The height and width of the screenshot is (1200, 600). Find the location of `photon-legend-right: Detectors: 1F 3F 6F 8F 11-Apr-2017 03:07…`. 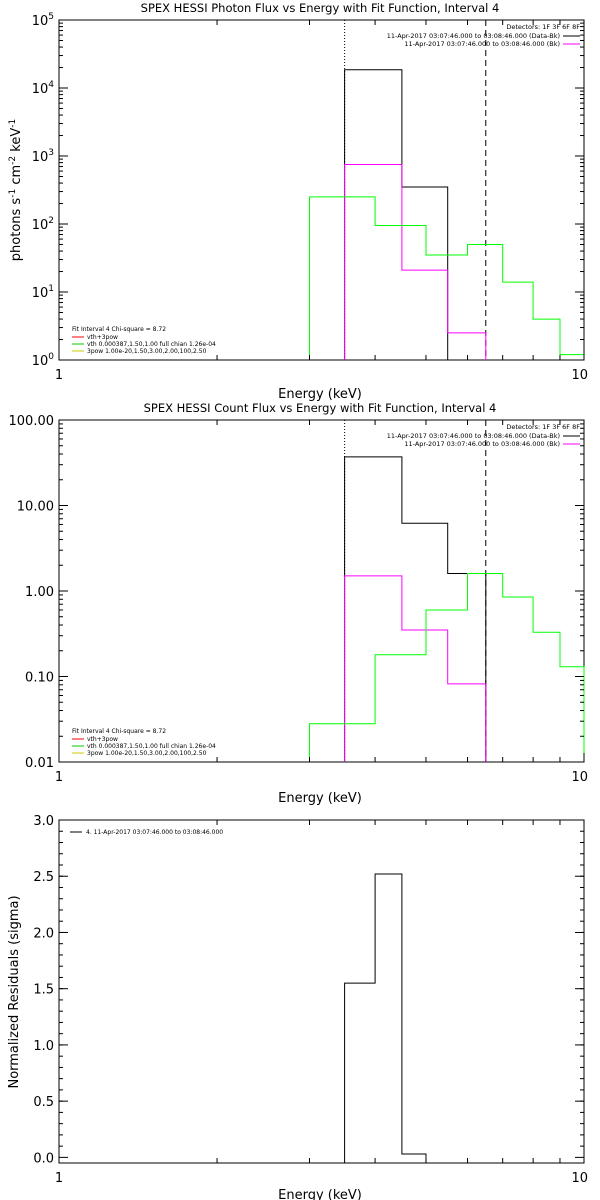

photon-legend-right: Detectors: 1F 3F 6F 8F 11-Apr-2017 03:07… is located at coordinates (484, 35).